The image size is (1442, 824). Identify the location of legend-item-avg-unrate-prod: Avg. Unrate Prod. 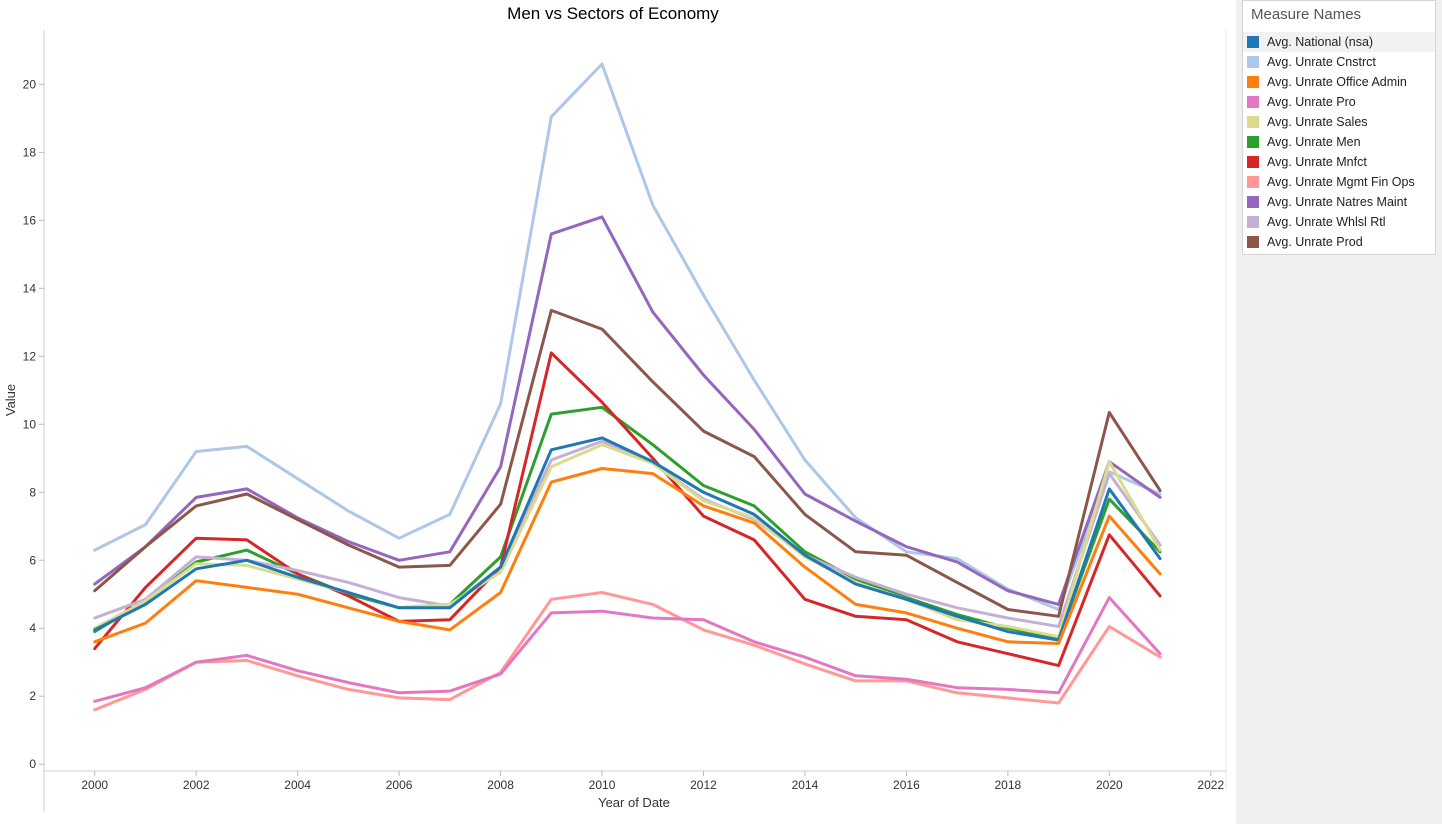
(1339, 242).